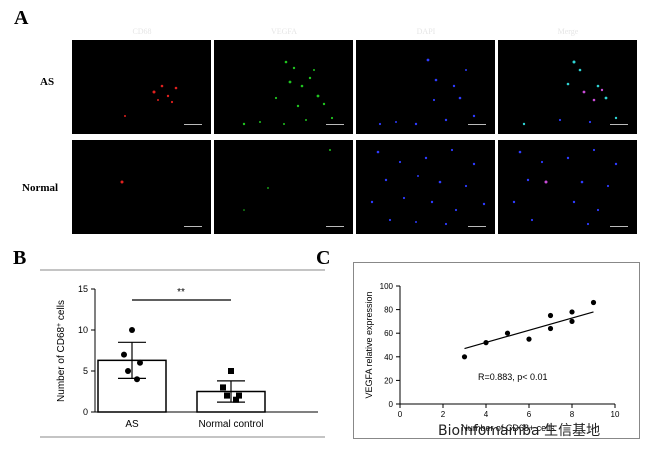  Describe the element at coordinates (486, 414) in the screenshot. I see `x-tick-label: 4` at that location.